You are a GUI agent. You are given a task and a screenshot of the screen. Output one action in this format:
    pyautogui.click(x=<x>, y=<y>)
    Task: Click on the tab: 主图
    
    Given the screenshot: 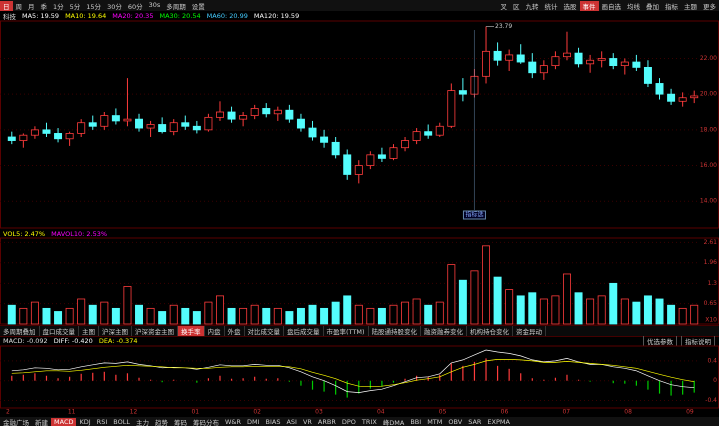 What is the action you would take?
    pyautogui.click(x=89, y=331)
    